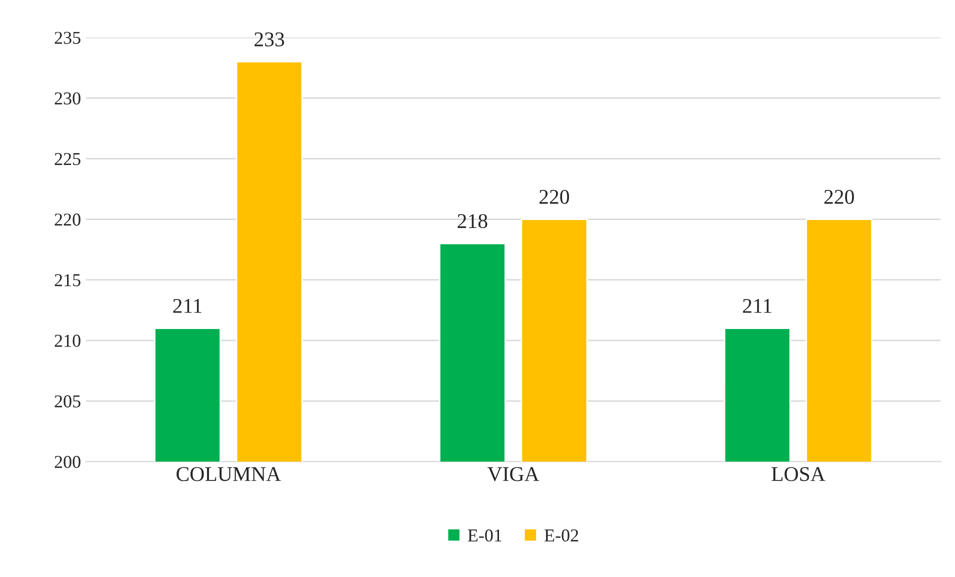 Image resolution: width=955 pixels, height=577 pixels. Describe the element at coordinates (67, 280) in the screenshot. I see `y-tick-label: 215` at that location.